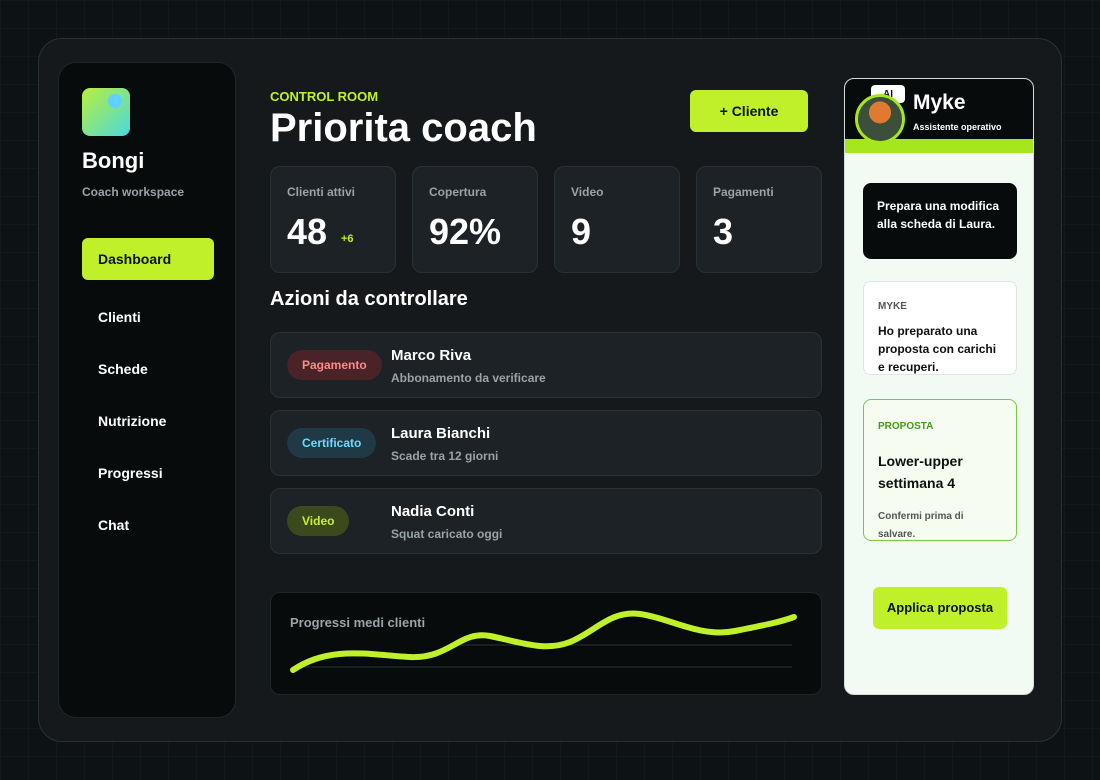 This screenshot has height=780, width=1100. I want to click on client-name: Laura Bianchi, so click(441, 433).